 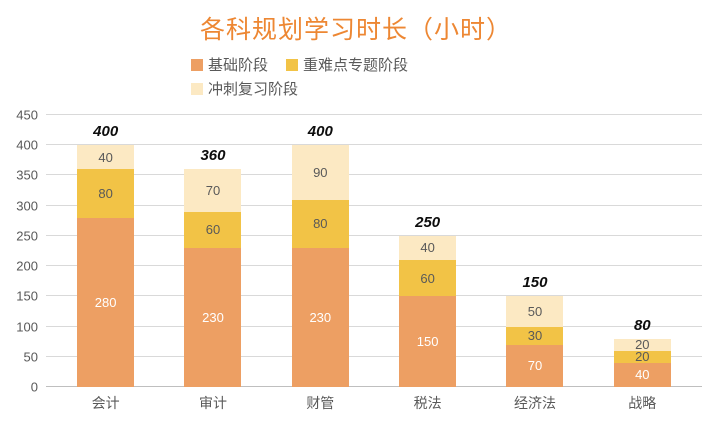 I want to click on y-axis-tick-label: 450, so click(x=27, y=115).